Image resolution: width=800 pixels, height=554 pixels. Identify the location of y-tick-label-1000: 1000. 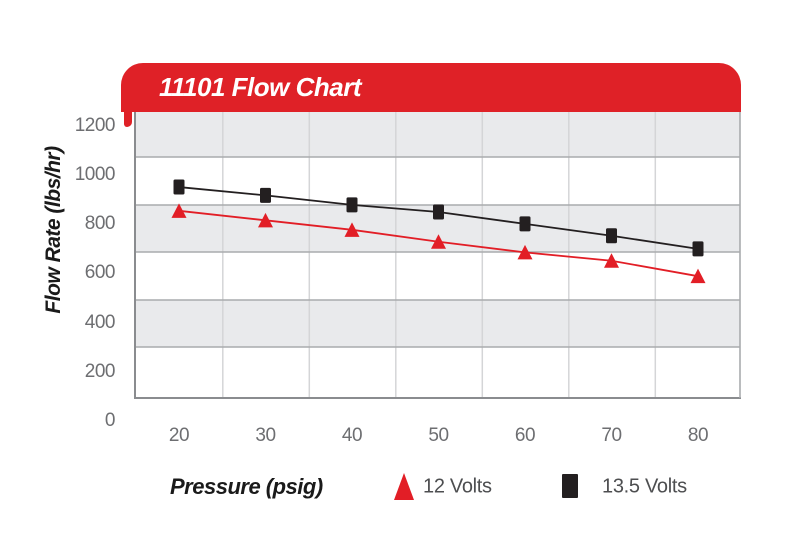
(95, 174).